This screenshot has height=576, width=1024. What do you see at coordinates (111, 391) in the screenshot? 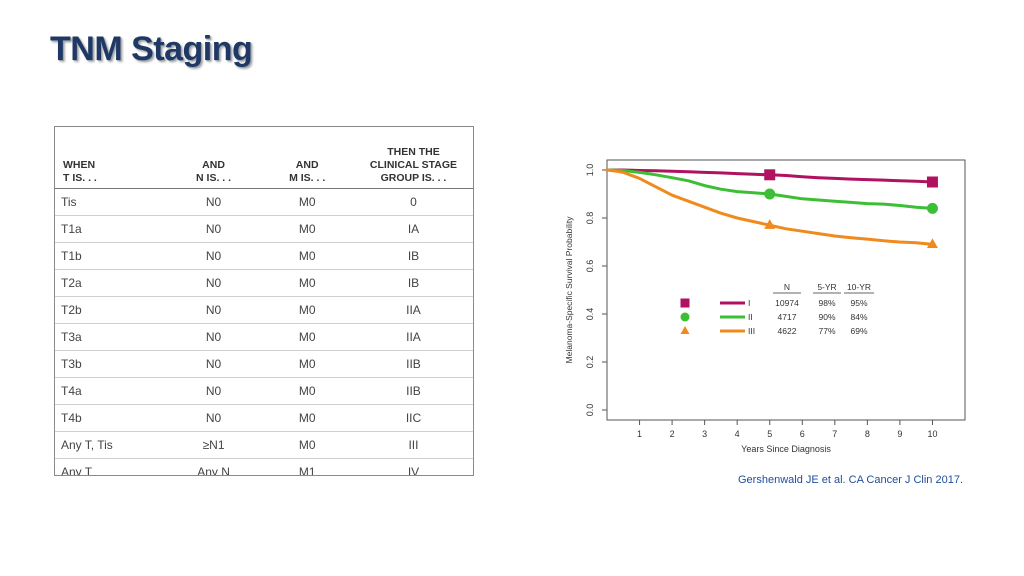
I see `cell-t: T4a` at bounding box center [111, 391].